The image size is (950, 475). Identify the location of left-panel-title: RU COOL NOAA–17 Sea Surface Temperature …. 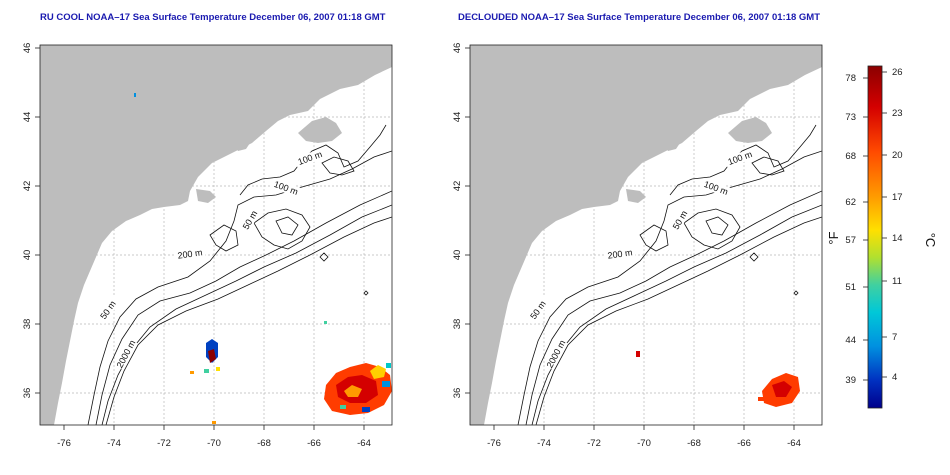
(213, 17).